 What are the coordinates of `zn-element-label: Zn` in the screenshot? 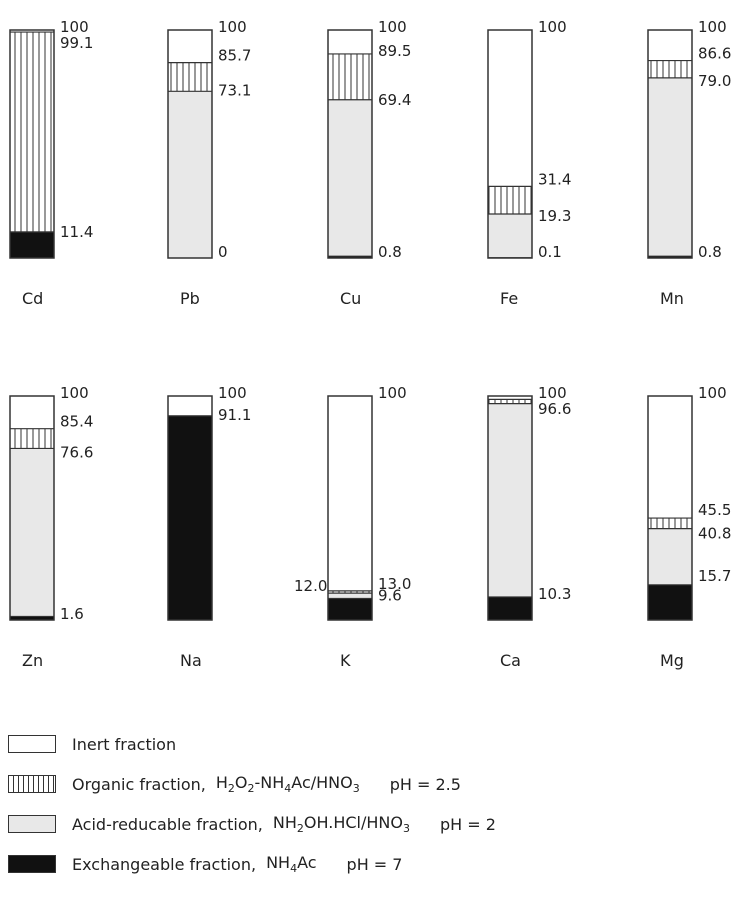 It's located at (32, 660).